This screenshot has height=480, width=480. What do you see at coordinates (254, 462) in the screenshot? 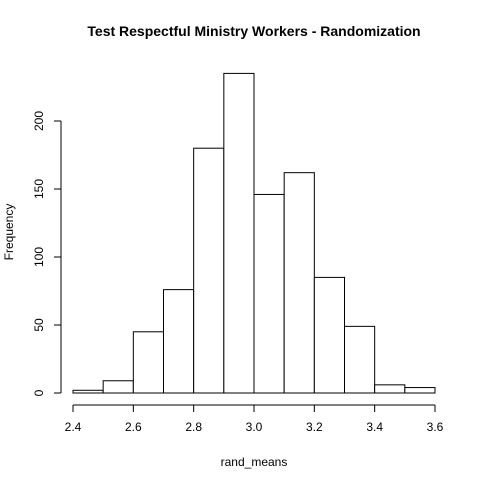
I see `x-axis-label: rand_means` at bounding box center [254, 462].